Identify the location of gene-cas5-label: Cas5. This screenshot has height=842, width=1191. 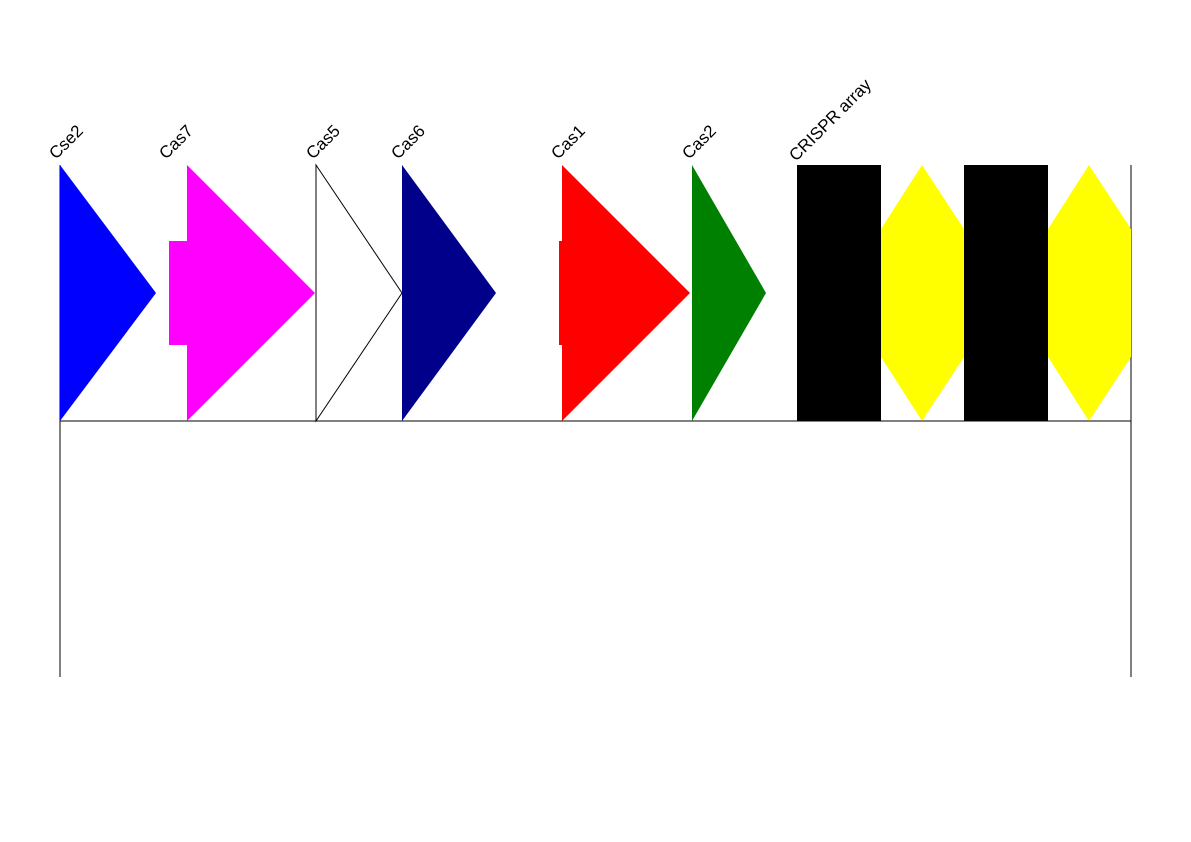
(322, 141).